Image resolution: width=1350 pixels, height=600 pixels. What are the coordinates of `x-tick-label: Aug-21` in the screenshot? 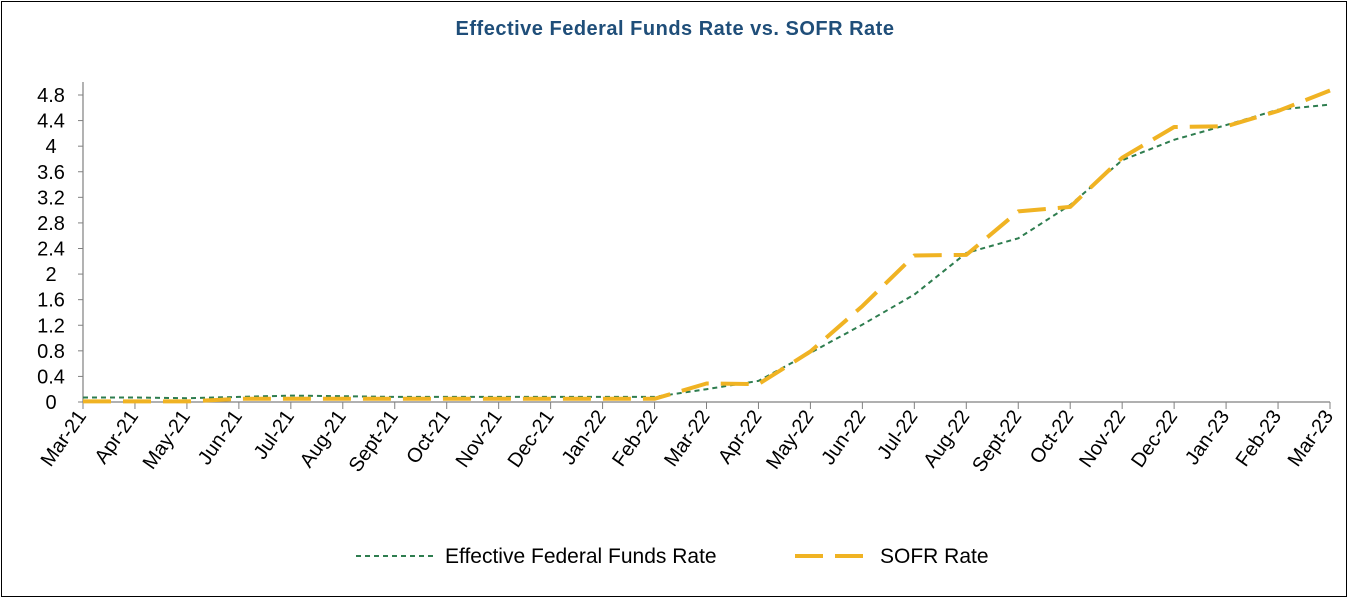 It's located at (323, 438).